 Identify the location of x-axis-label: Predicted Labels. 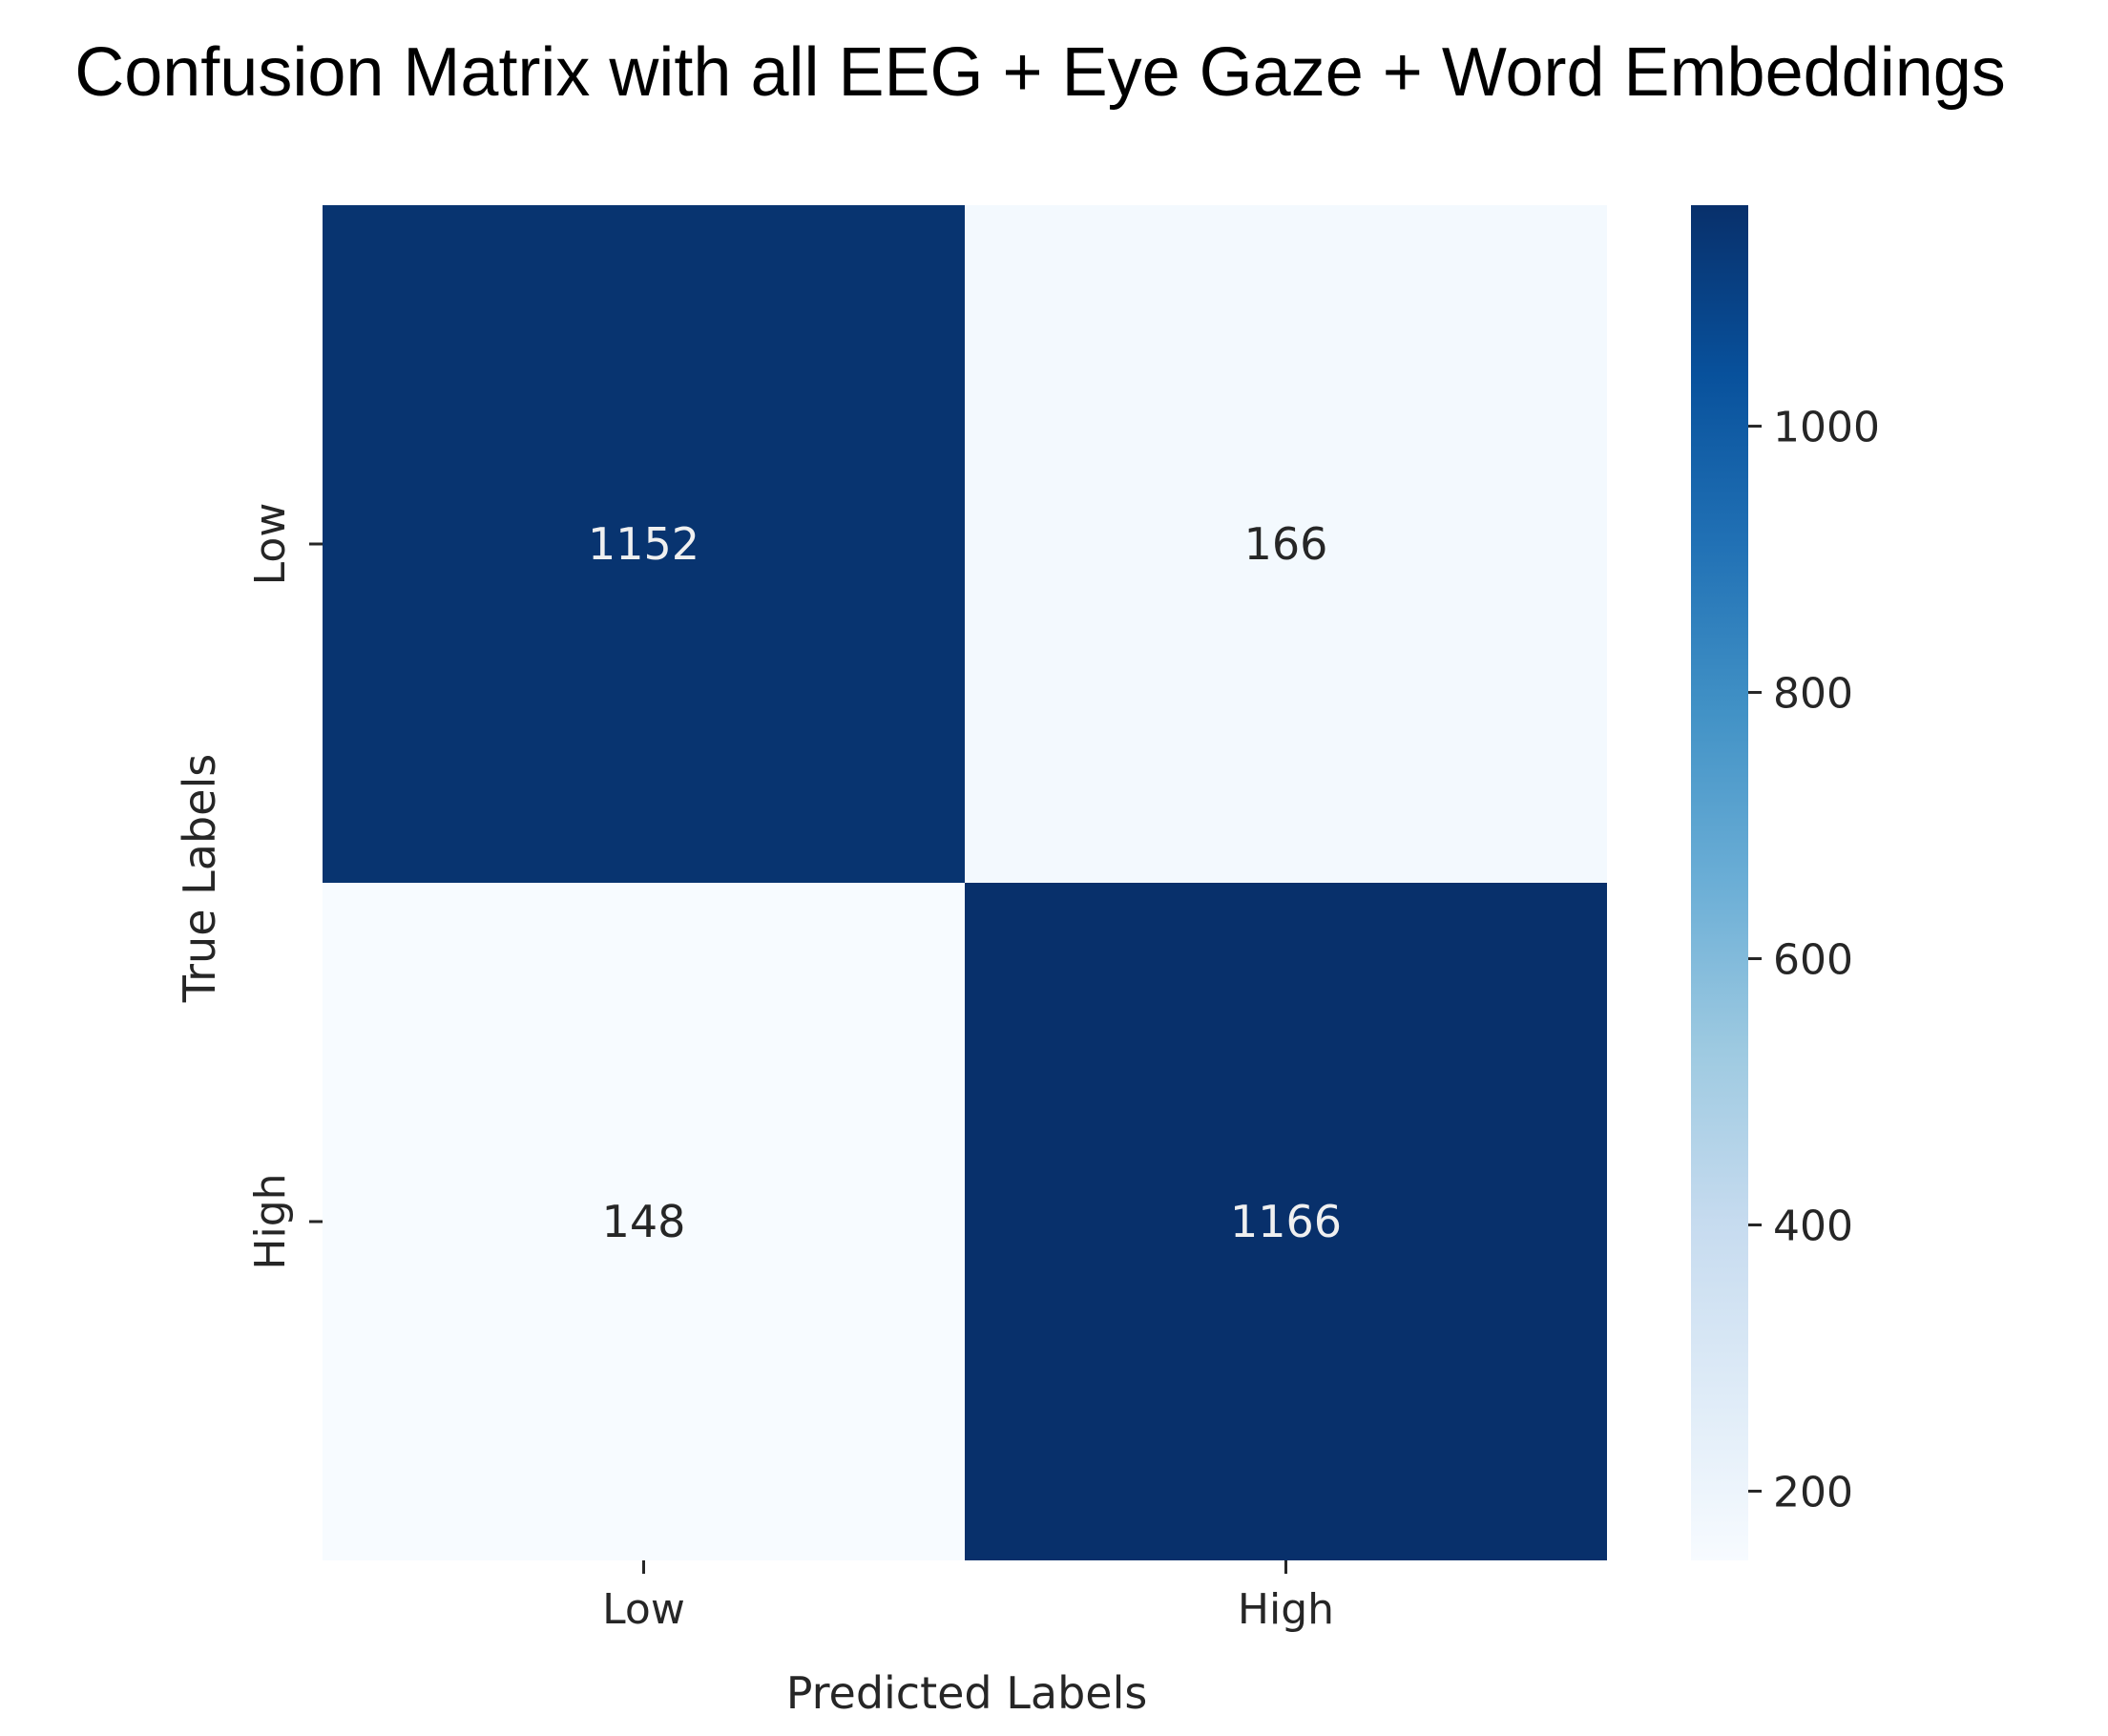
(967, 1693).